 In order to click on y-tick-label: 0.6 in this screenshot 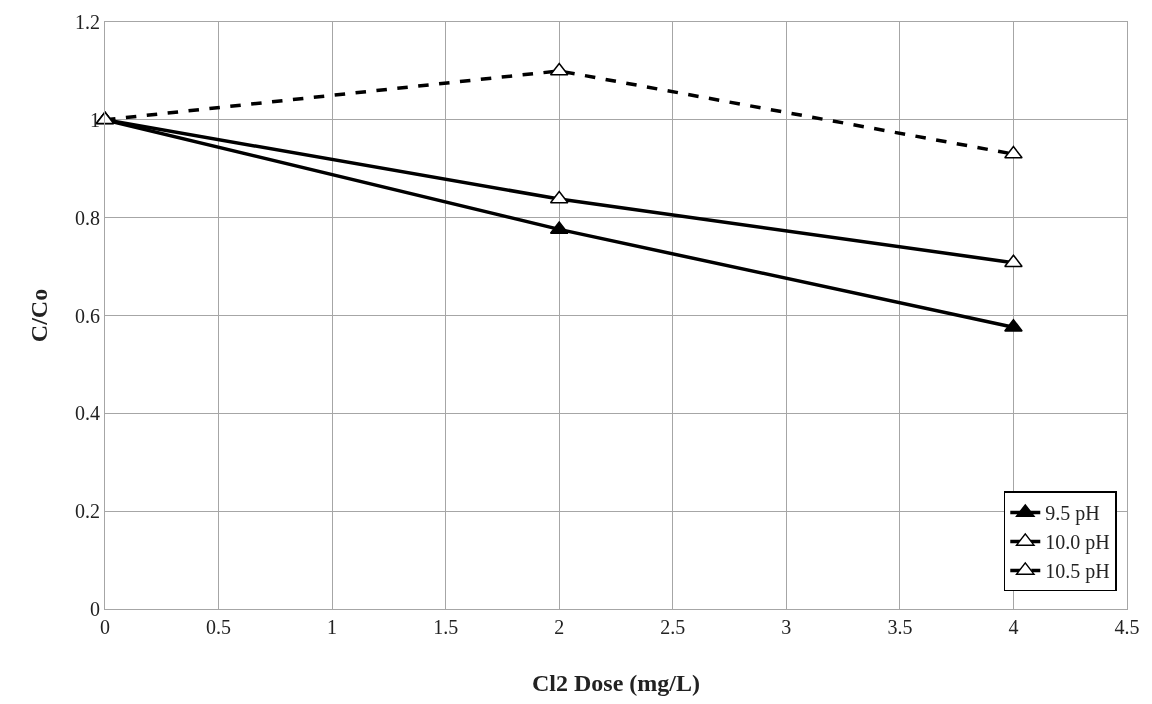, I will do `click(87, 315)`.